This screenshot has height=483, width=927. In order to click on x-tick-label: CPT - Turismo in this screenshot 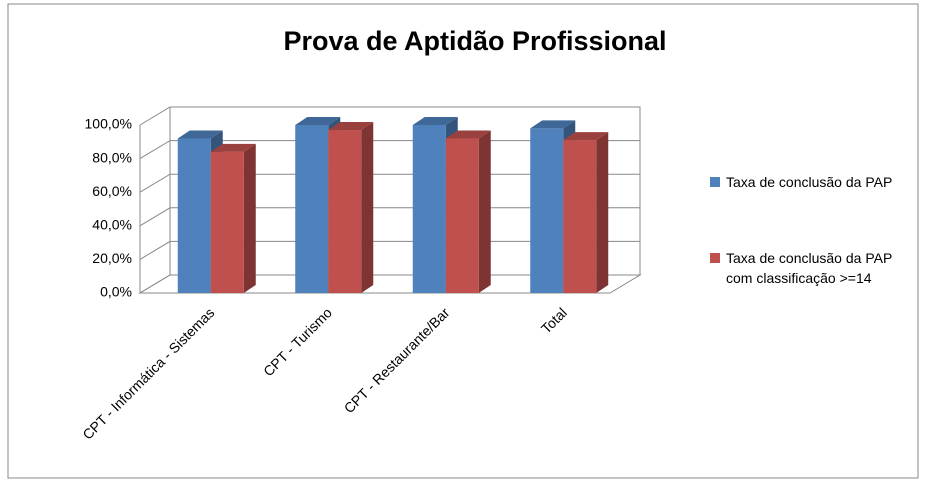, I will do `click(297, 341)`.